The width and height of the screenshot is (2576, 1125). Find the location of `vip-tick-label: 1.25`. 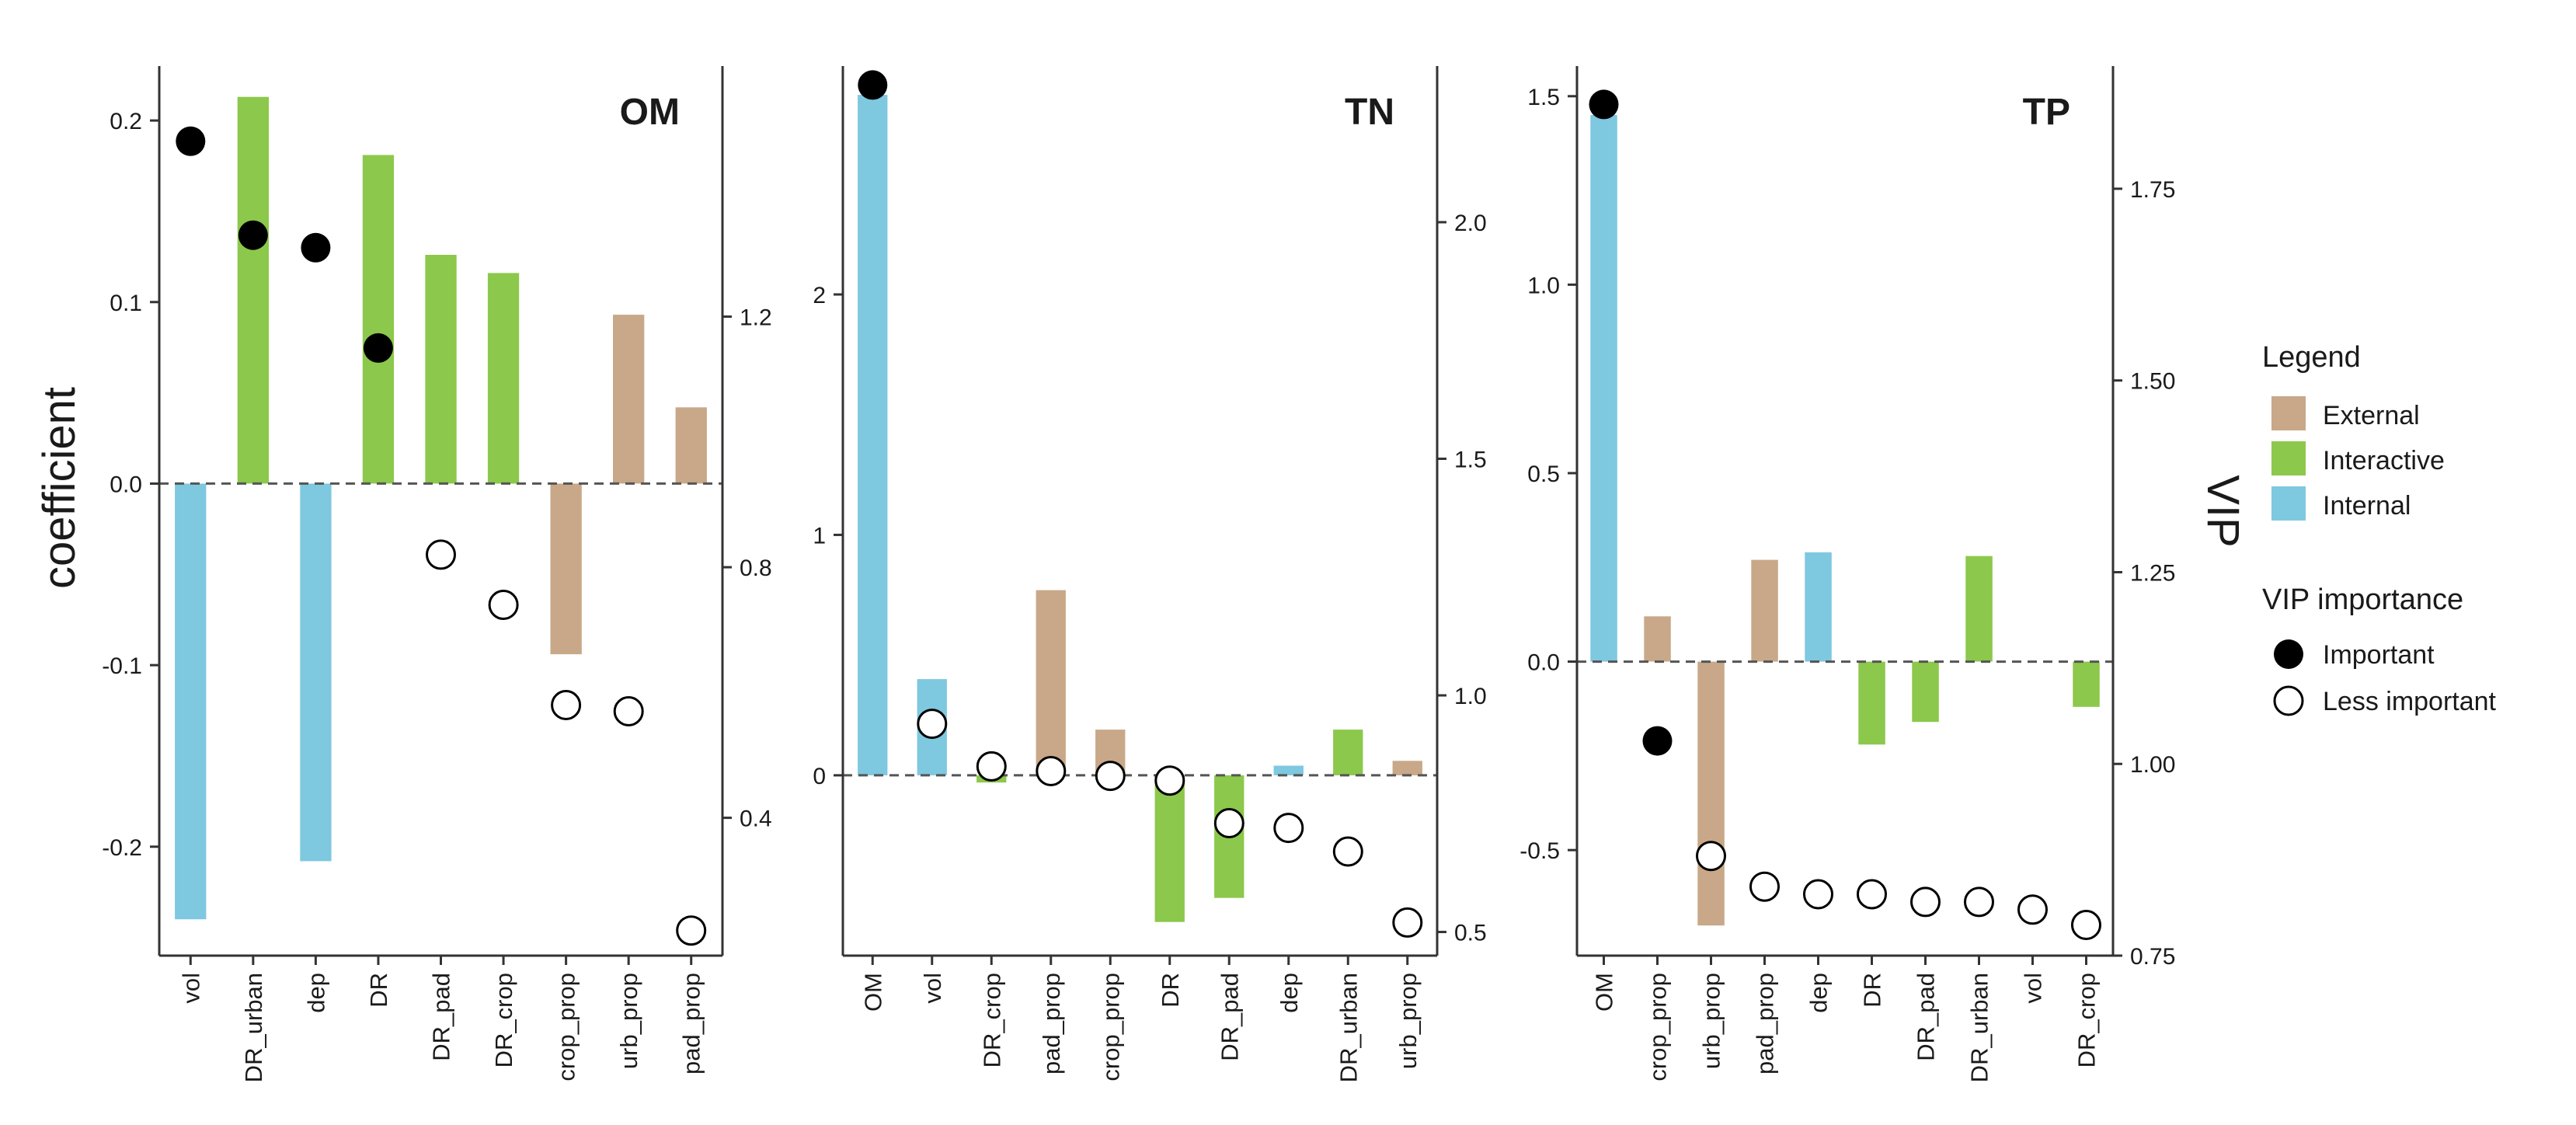

vip-tick-label: 1.25 is located at coordinates (2152, 573).